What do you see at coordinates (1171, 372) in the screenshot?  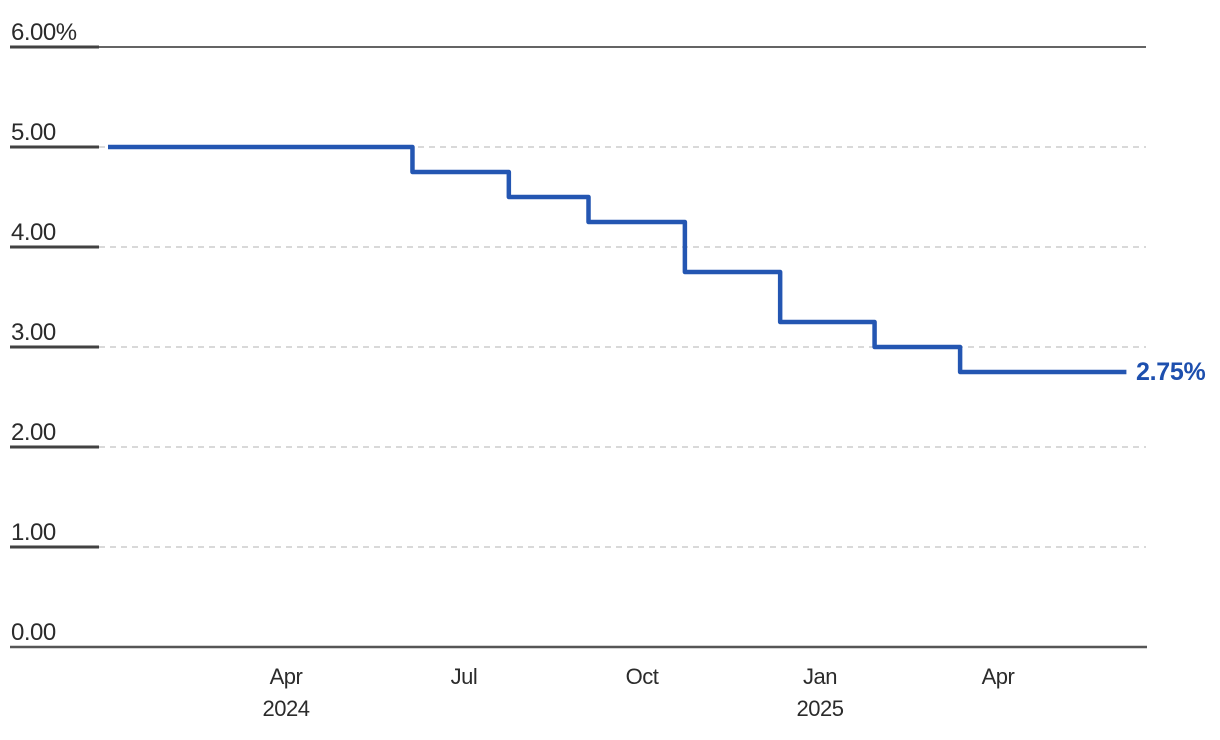 I see `current-rate-label: 2.75%` at bounding box center [1171, 372].